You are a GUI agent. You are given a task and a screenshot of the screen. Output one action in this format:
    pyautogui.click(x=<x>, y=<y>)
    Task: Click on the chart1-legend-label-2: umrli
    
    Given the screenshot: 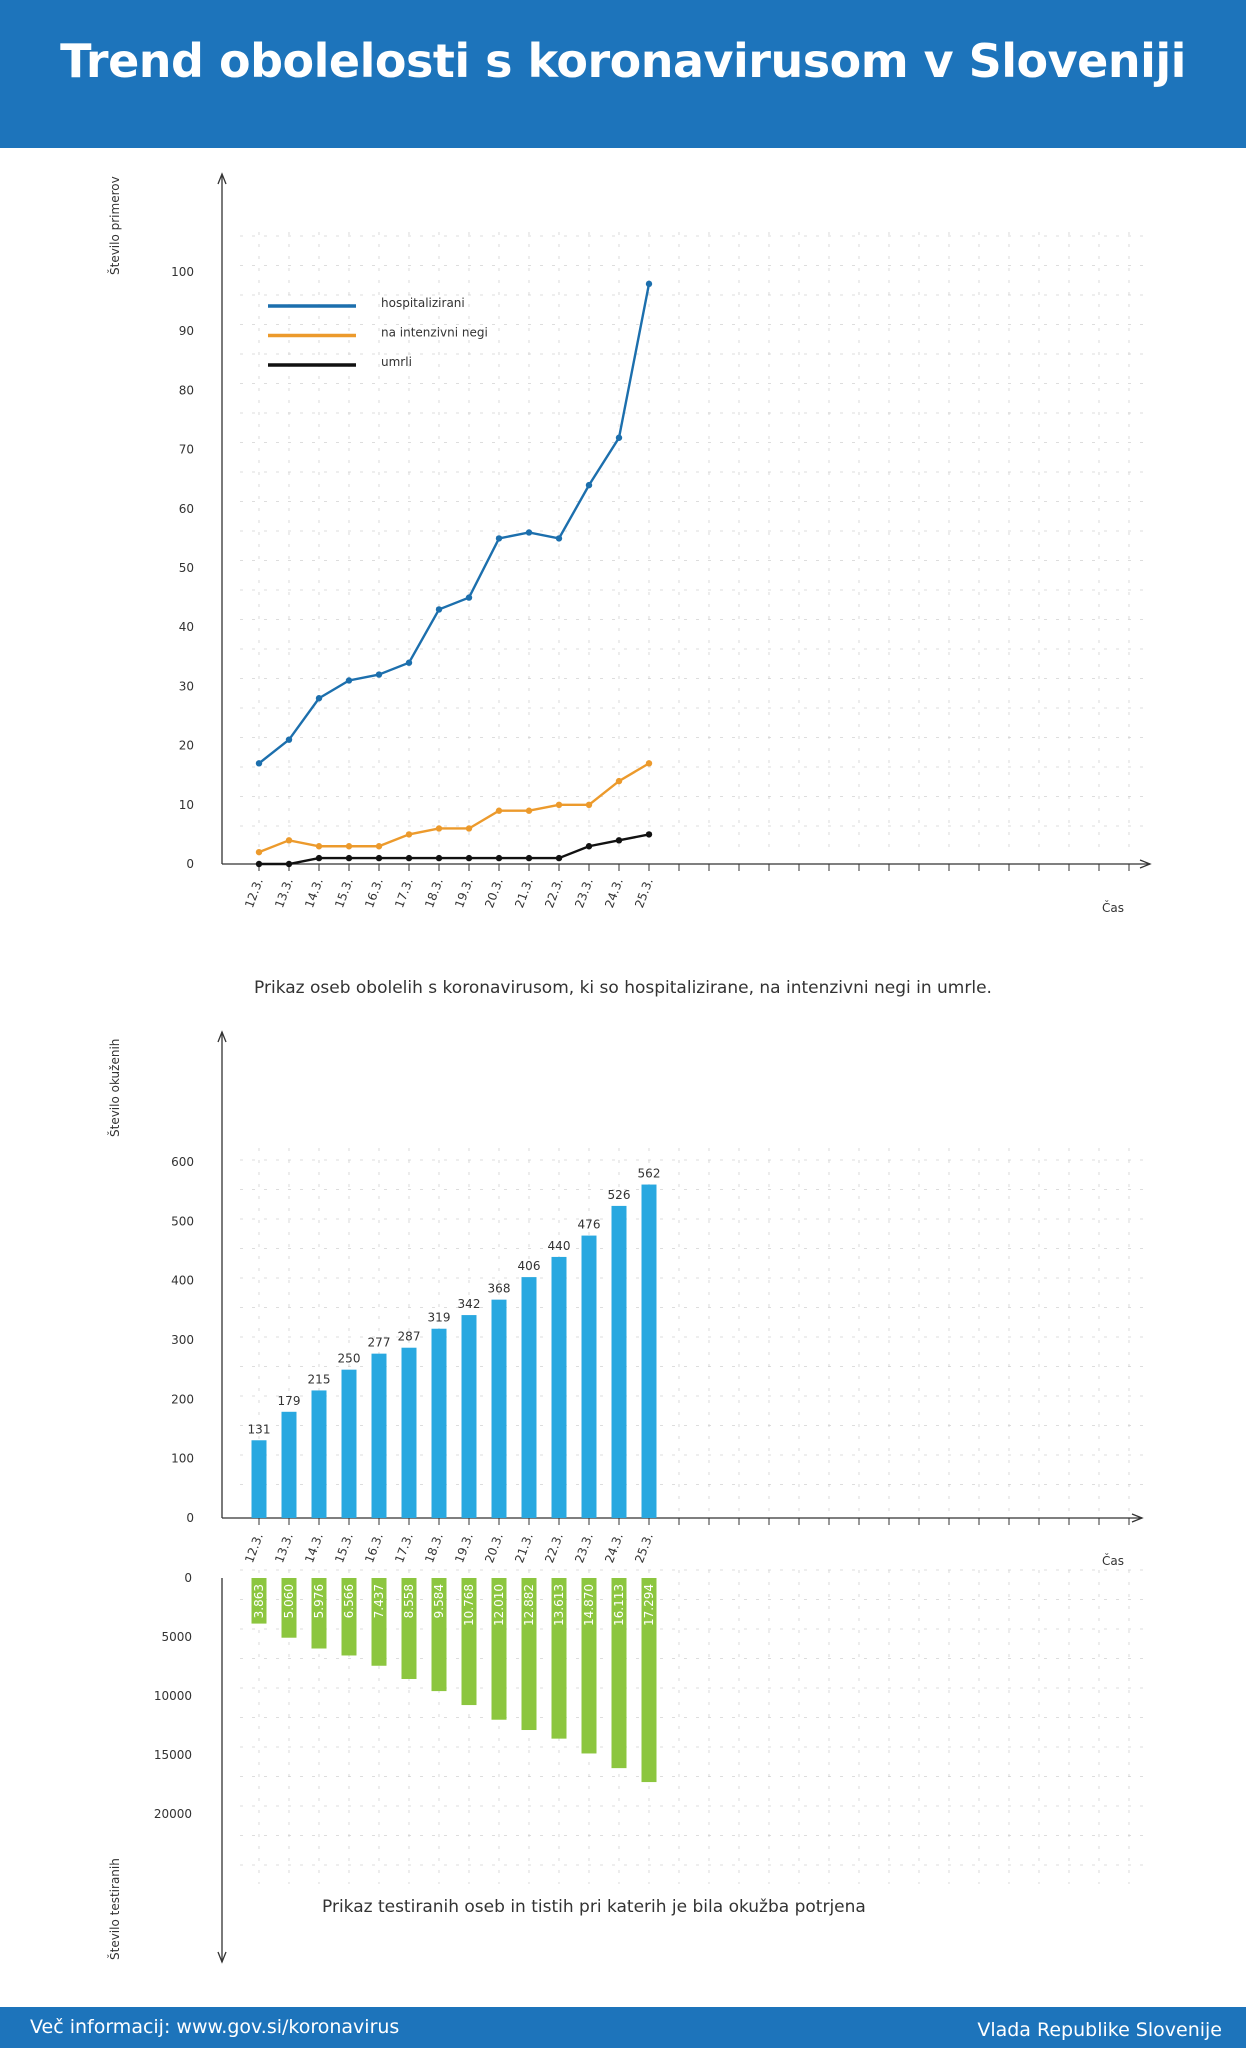 What is the action you would take?
    pyautogui.click(x=396, y=362)
    